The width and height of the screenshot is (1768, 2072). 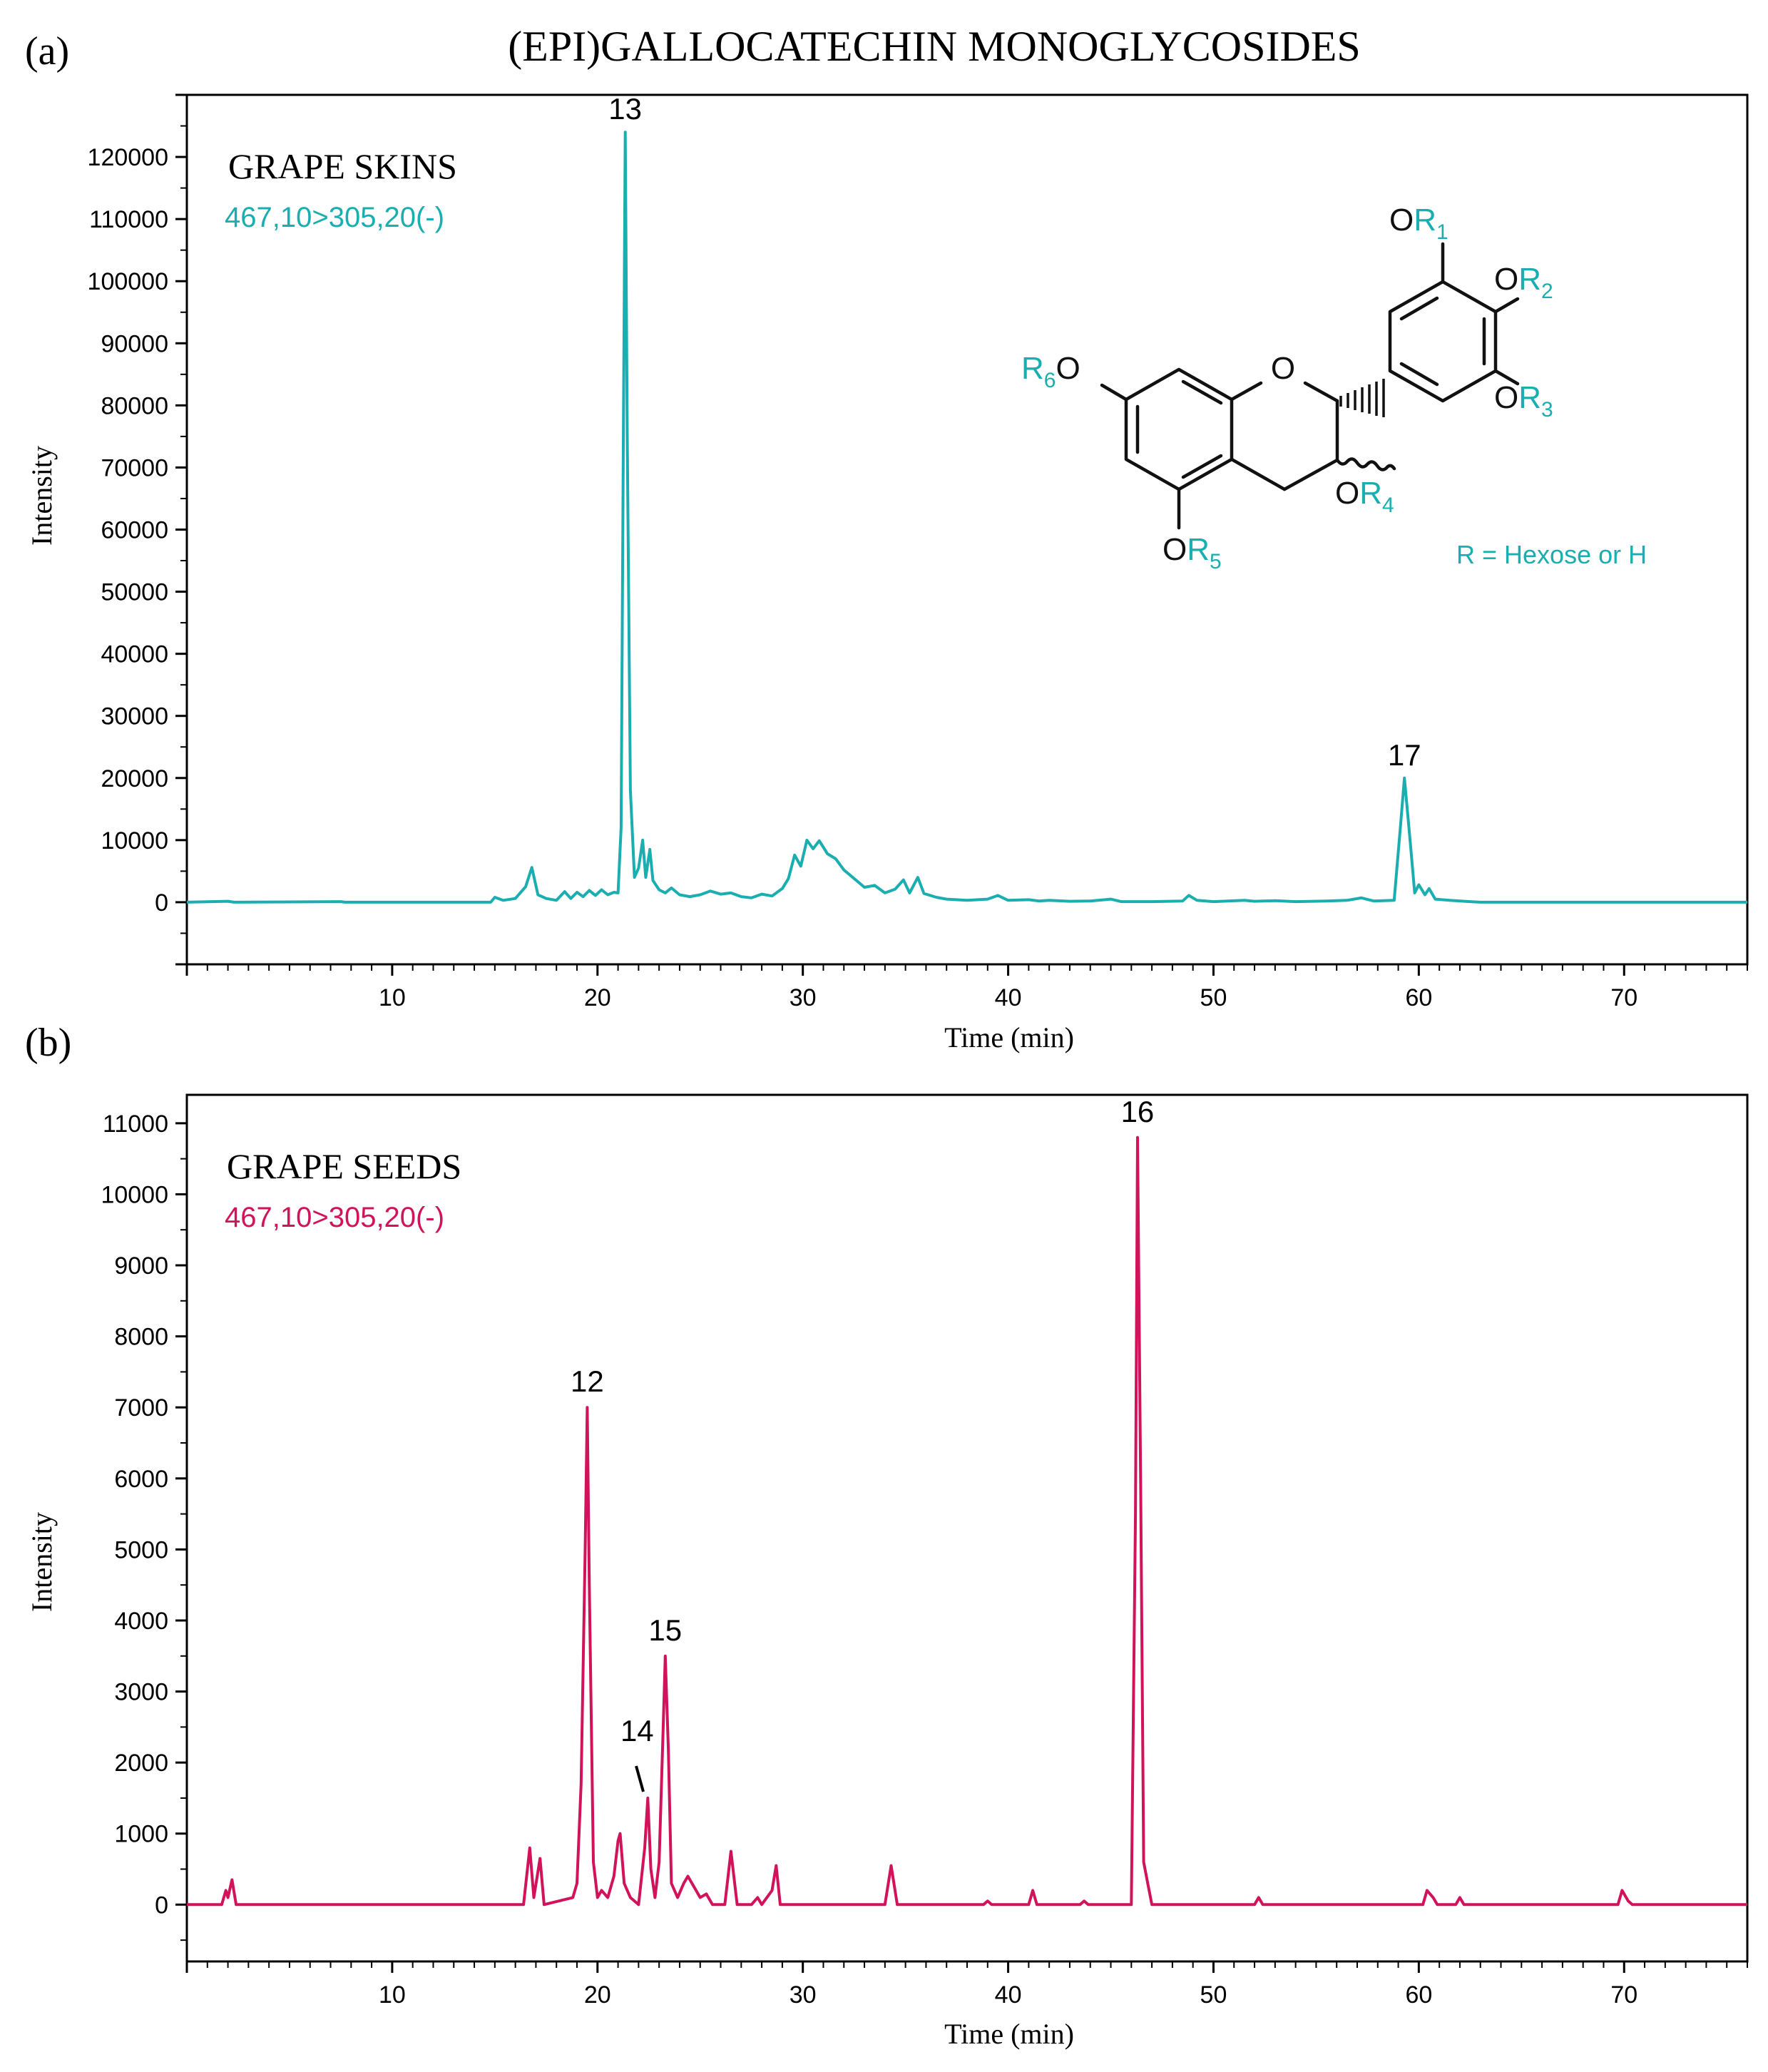 What do you see at coordinates (1283, 369) in the screenshot?
I see `ring-oxygen-label: O` at bounding box center [1283, 369].